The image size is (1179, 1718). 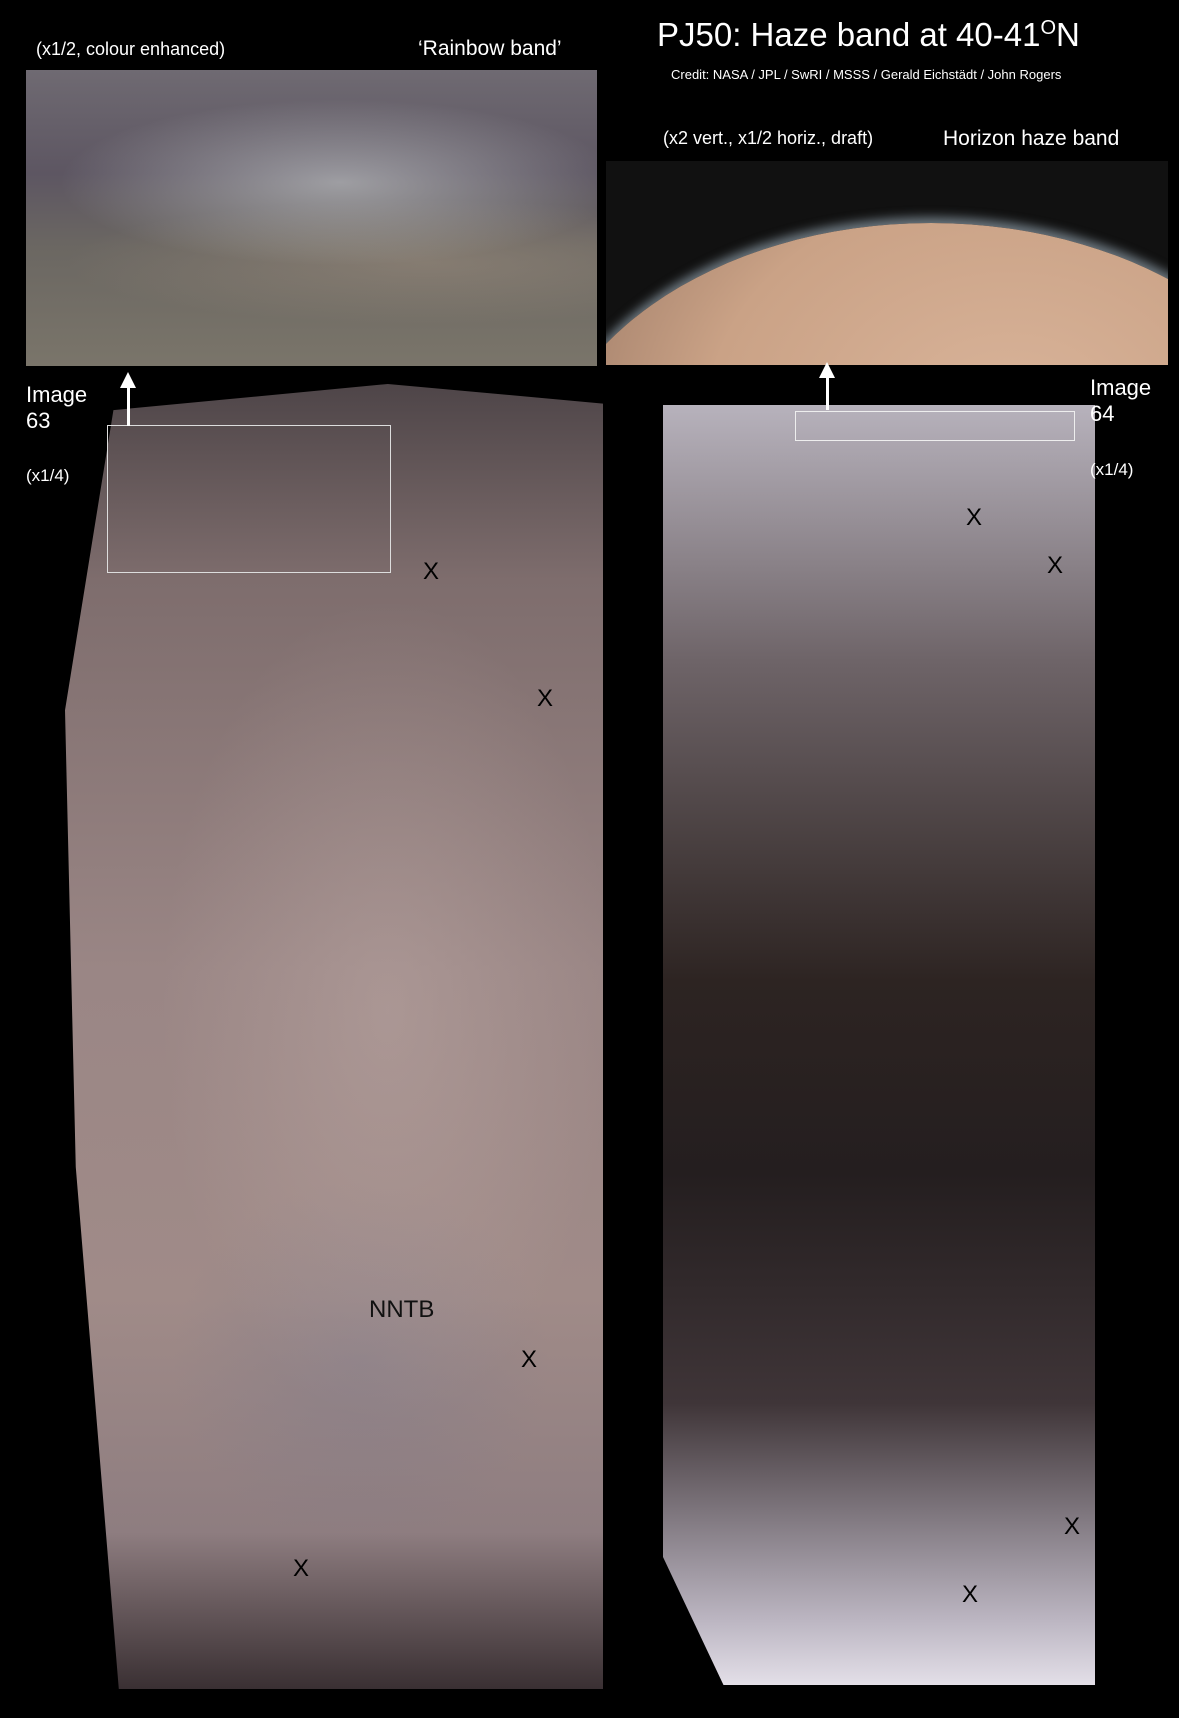 I want to click on inset-left-scale-label: (x1/2, colour enhanced), so click(x=130, y=49).